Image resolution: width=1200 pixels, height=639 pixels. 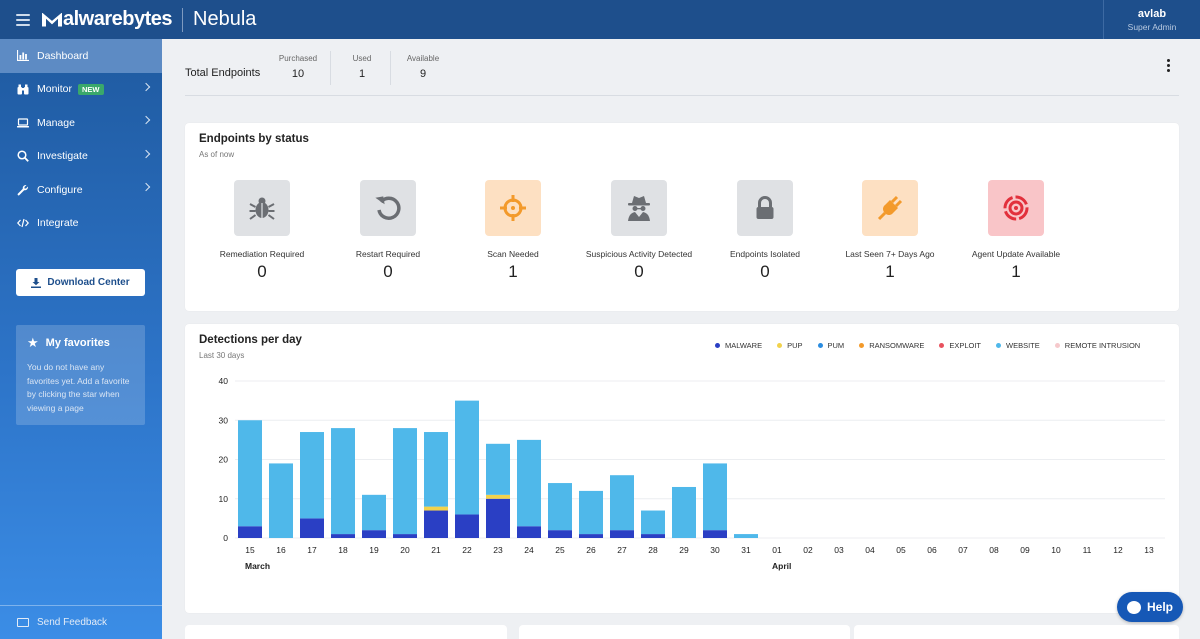 What do you see at coordinates (1023, 345) in the screenshot?
I see `legend-label: WEBSITE` at bounding box center [1023, 345].